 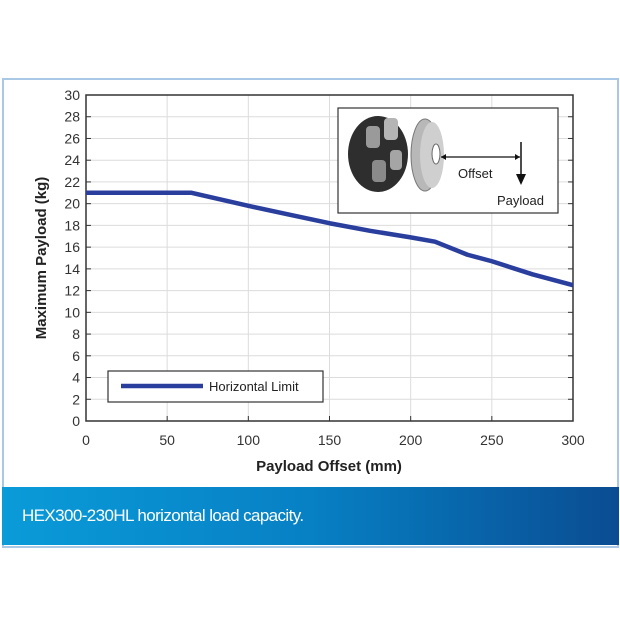 I want to click on y-tick-label: 30, so click(x=72, y=95).